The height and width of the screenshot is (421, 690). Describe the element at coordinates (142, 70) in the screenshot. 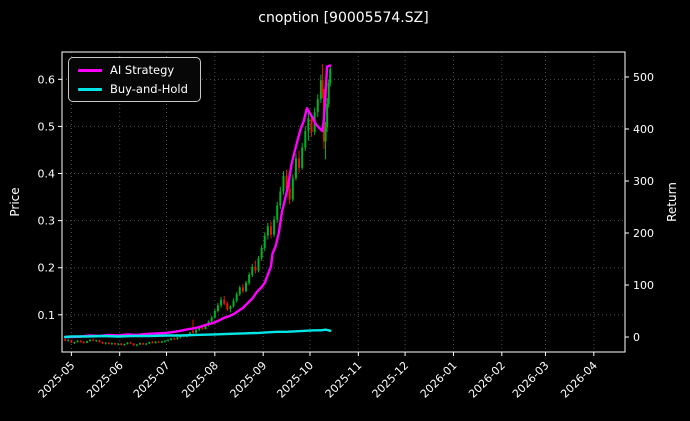

I see `legend-label-ai-strategy: AI Strategy` at that location.